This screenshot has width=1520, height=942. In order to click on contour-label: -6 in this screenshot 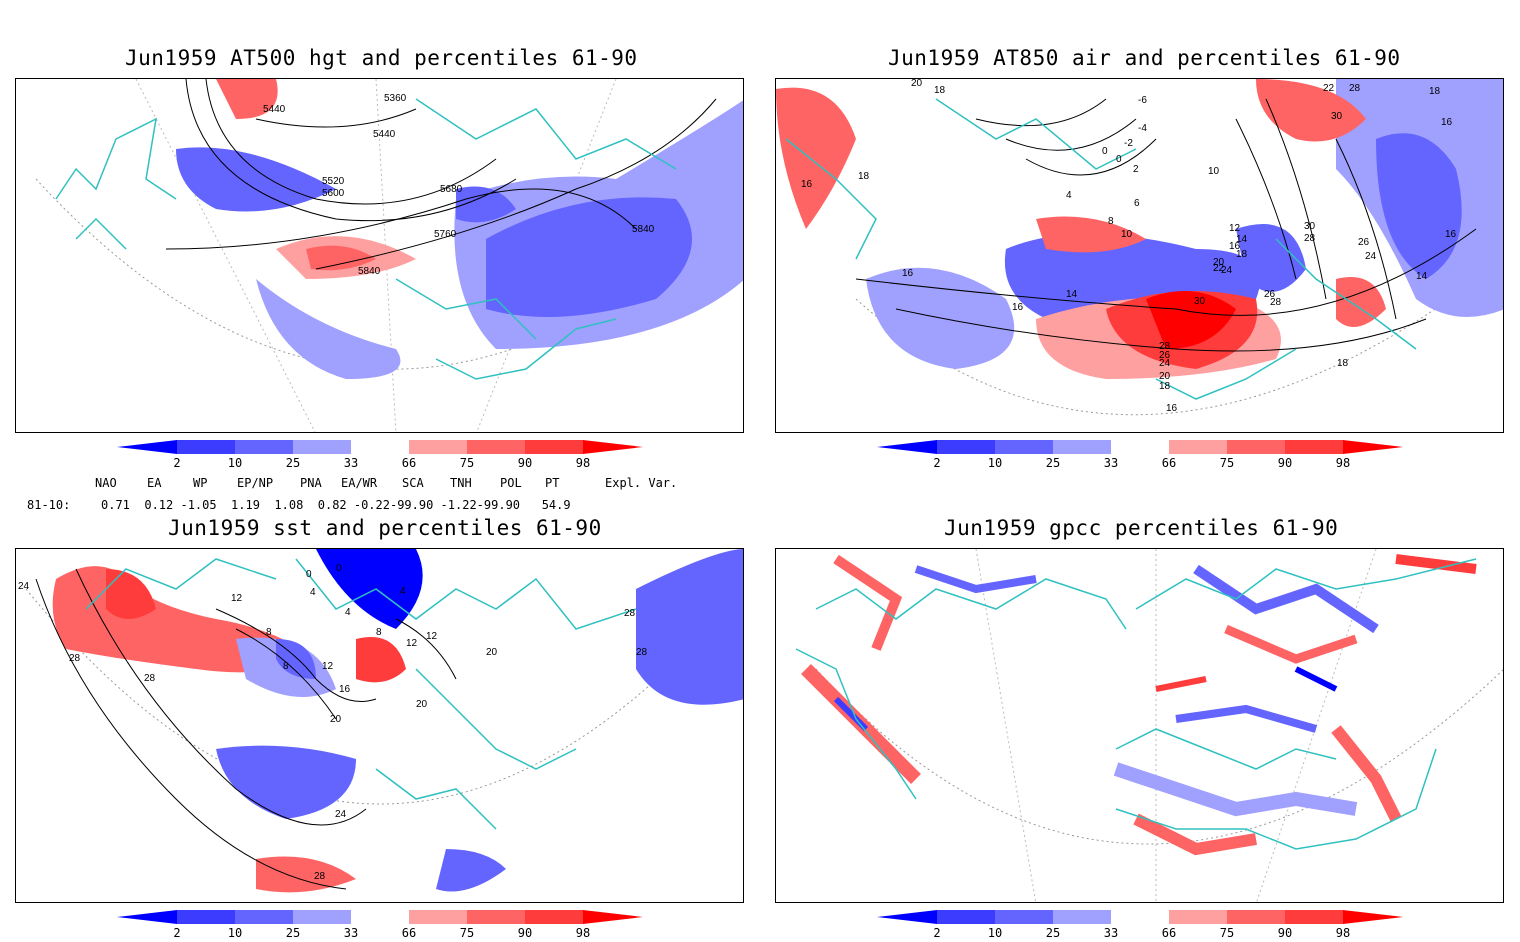, I will do `click(1142, 100)`.